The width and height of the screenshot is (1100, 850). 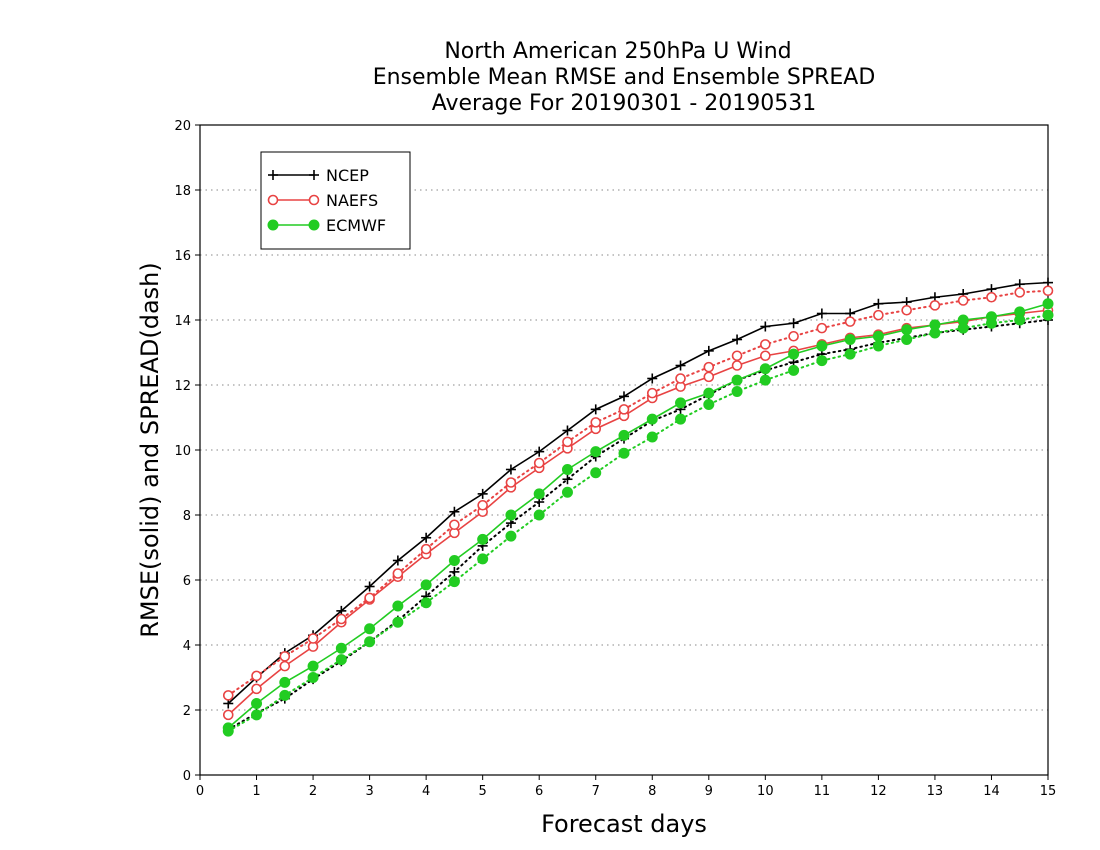 What do you see at coordinates (596, 791) in the screenshot?
I see `x-tick-label: 7` at bounding box center [596, 791].